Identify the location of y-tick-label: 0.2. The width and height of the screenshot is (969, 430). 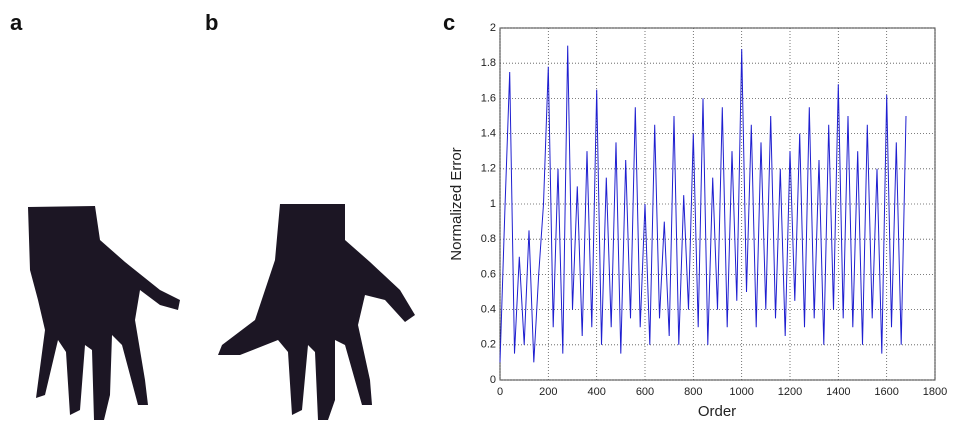
(488, 345).